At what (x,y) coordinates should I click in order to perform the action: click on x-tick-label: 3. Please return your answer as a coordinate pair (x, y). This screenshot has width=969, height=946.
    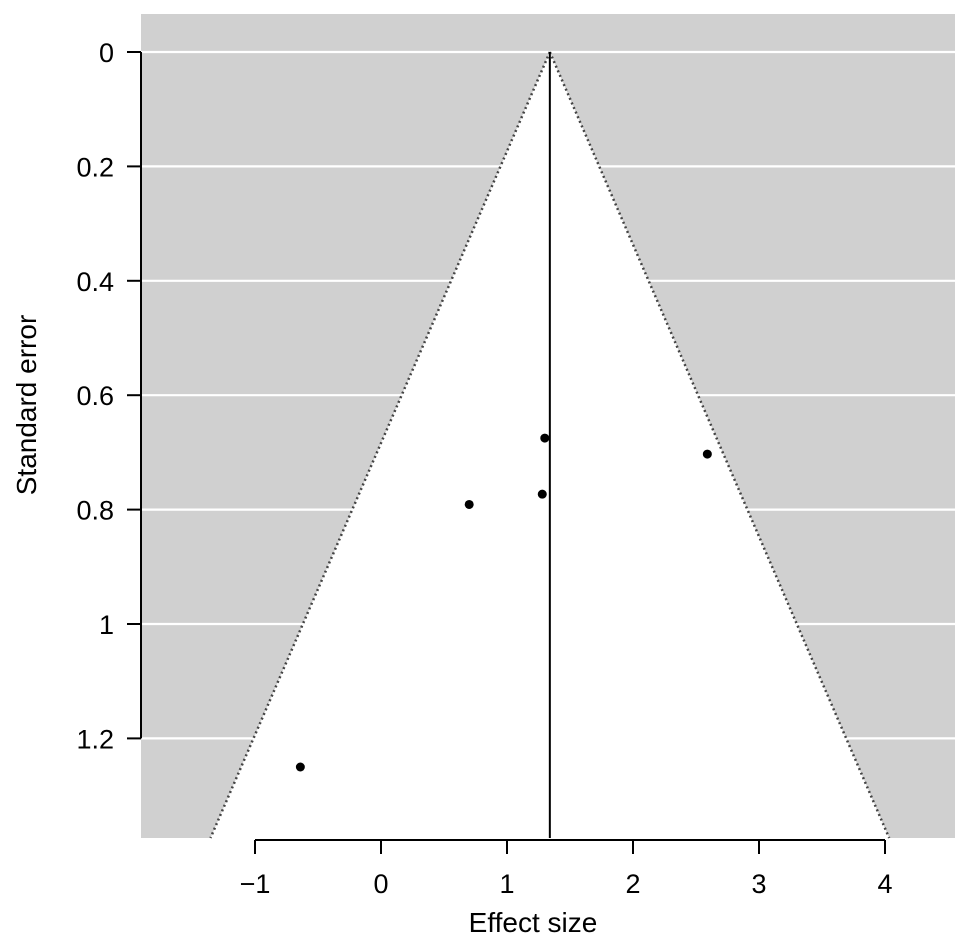
    Looking at the image, I should click on (758, 884).